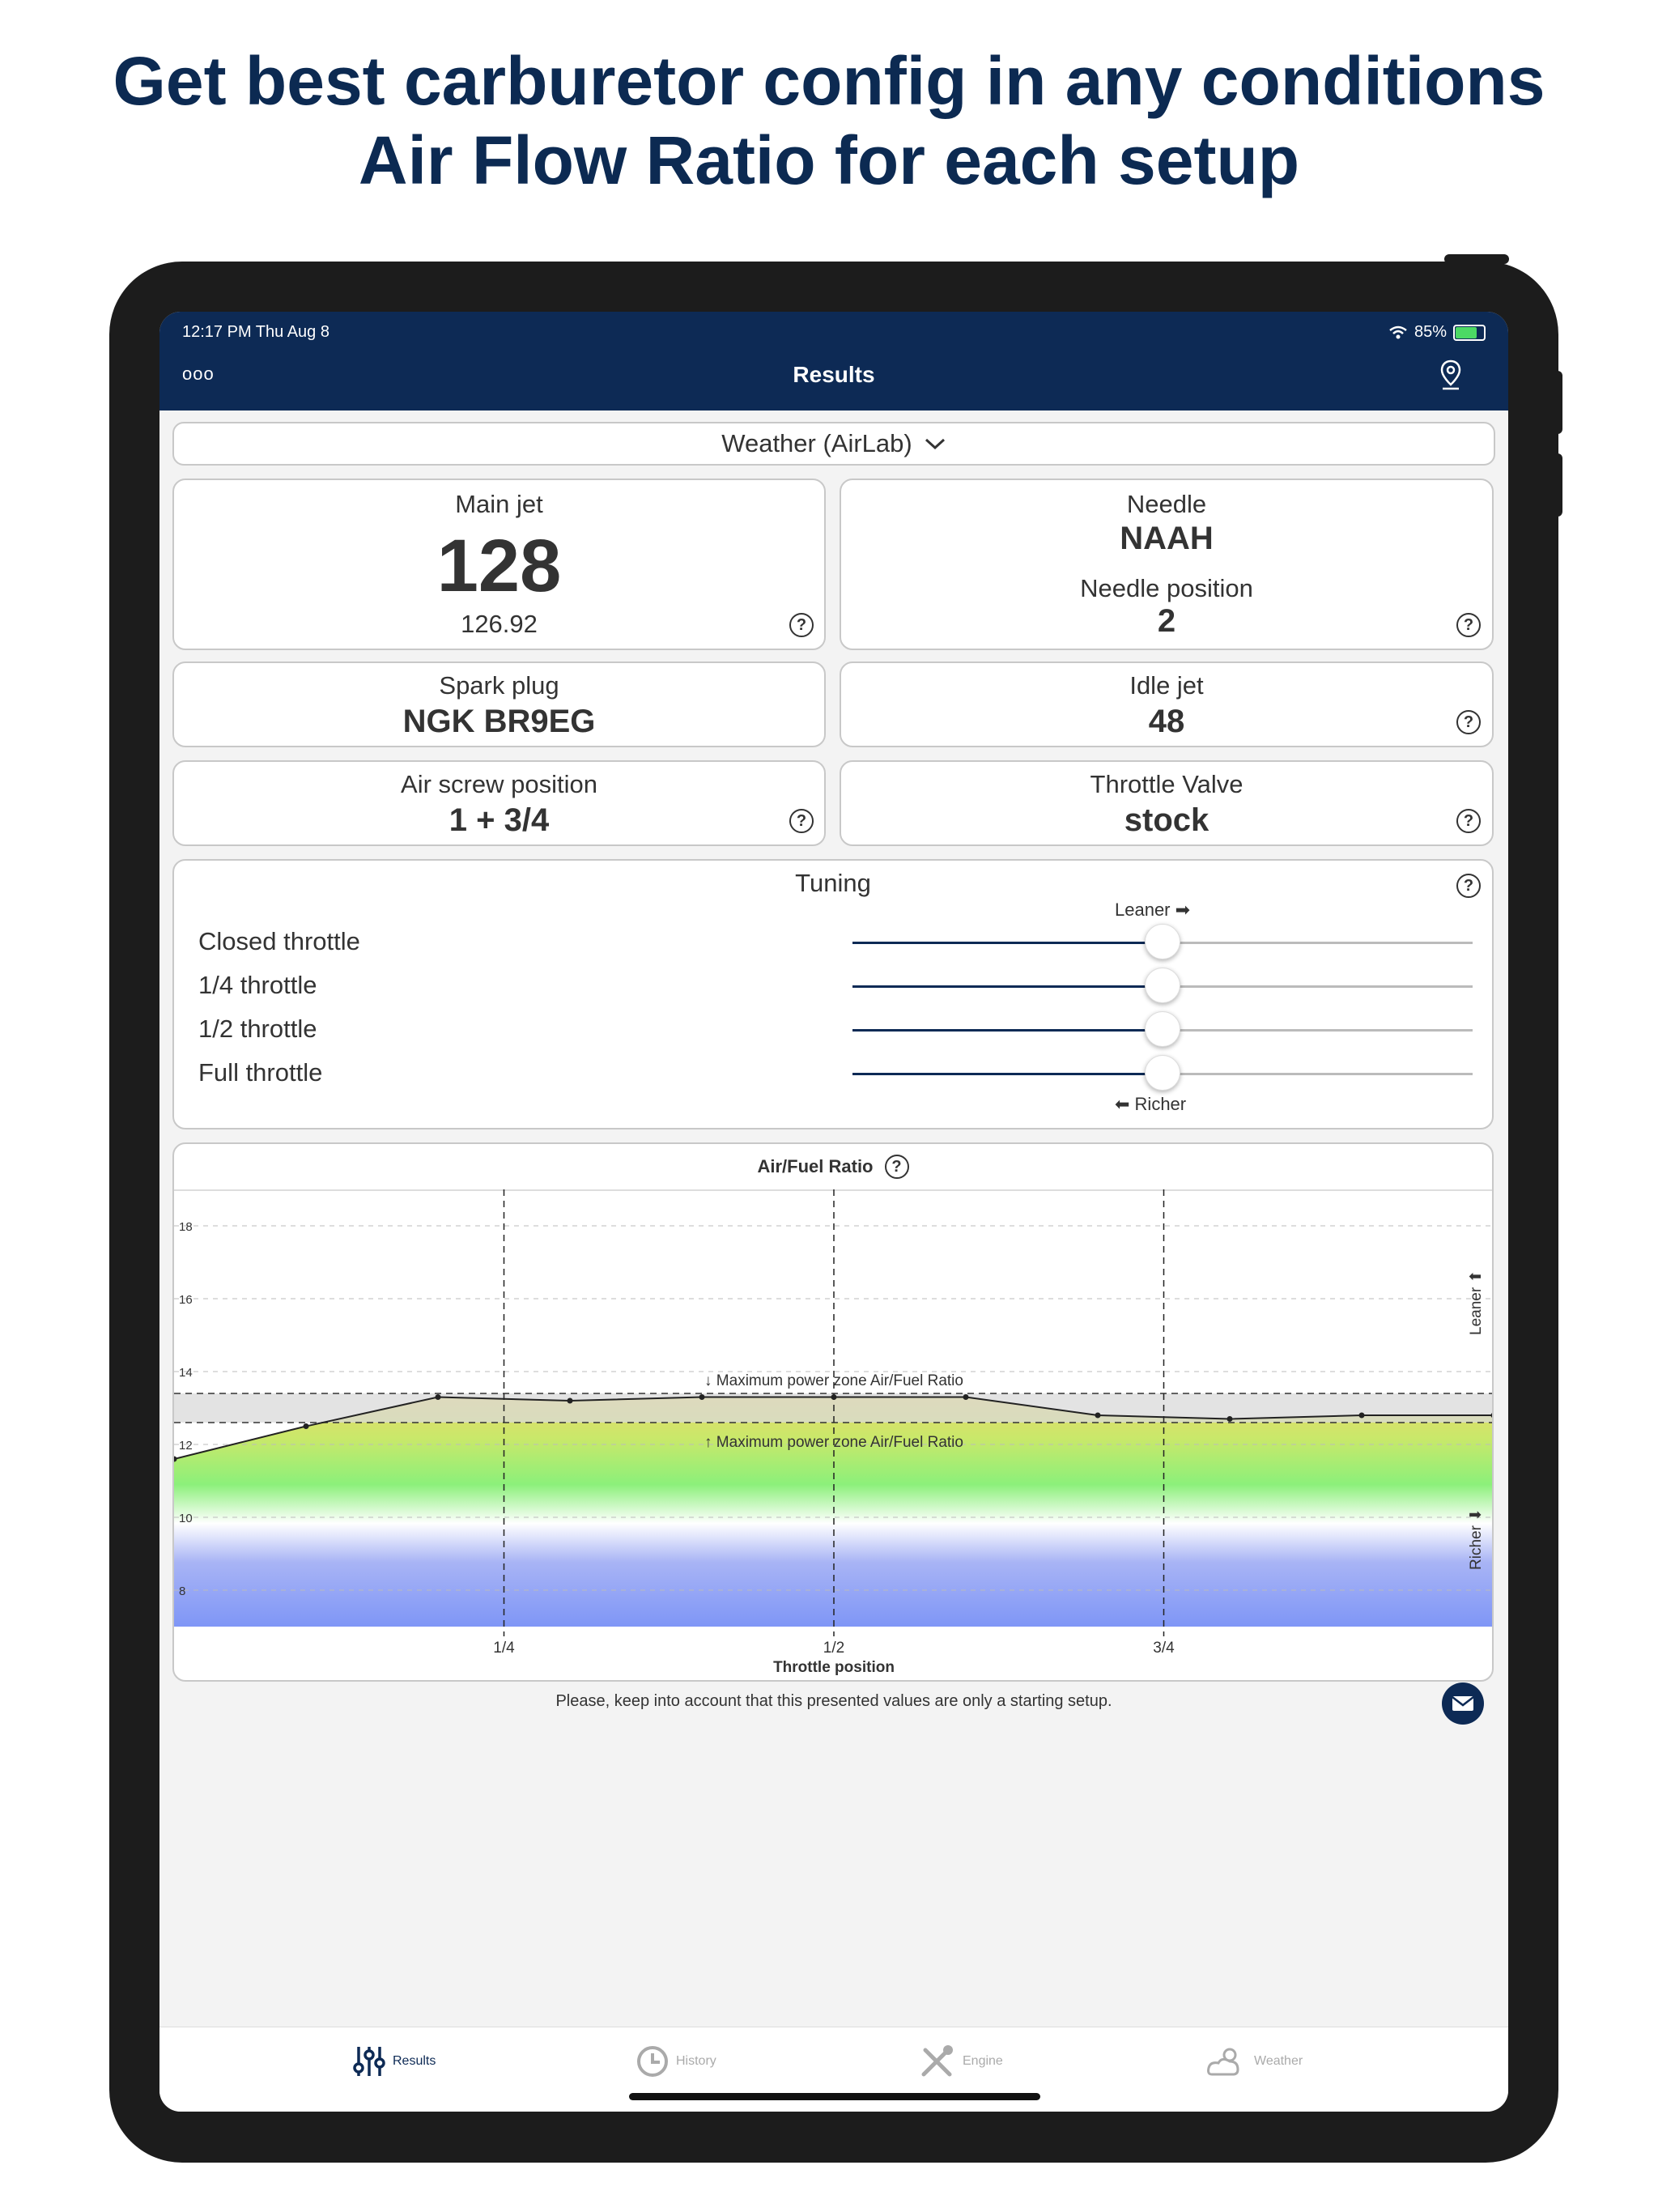 The height and width of the screenshot is (2212, 1658). Describe the element at coordinates (186, 1446) in the screenshot. I see `y-tick-label: 12` at that location.